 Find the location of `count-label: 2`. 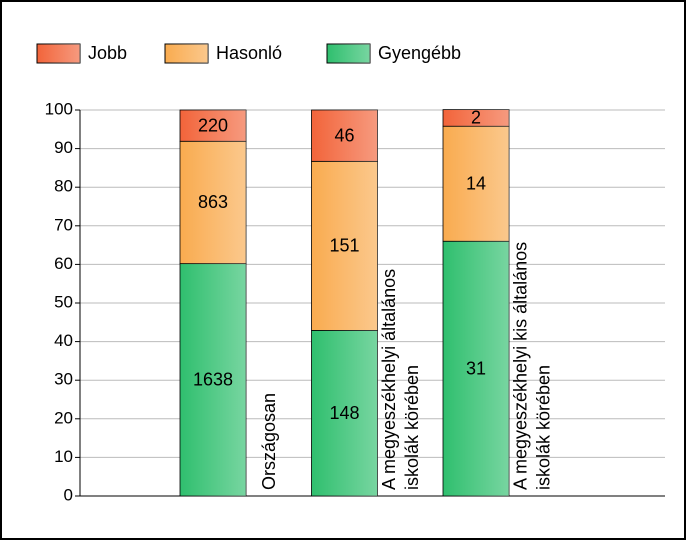

count-label: 2 is located at coordinates (476, 118).